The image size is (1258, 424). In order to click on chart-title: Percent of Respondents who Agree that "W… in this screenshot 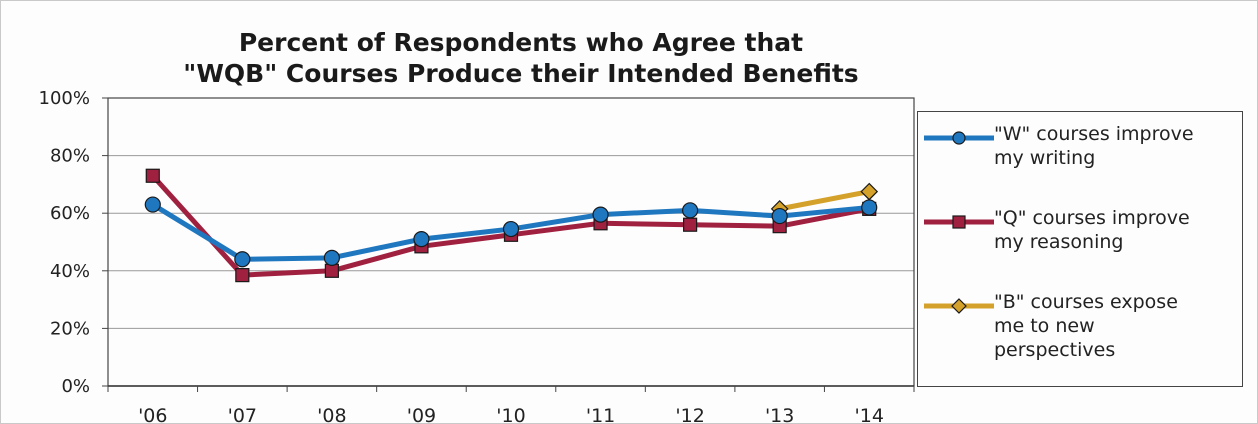, I will do `click(521, 58)`.